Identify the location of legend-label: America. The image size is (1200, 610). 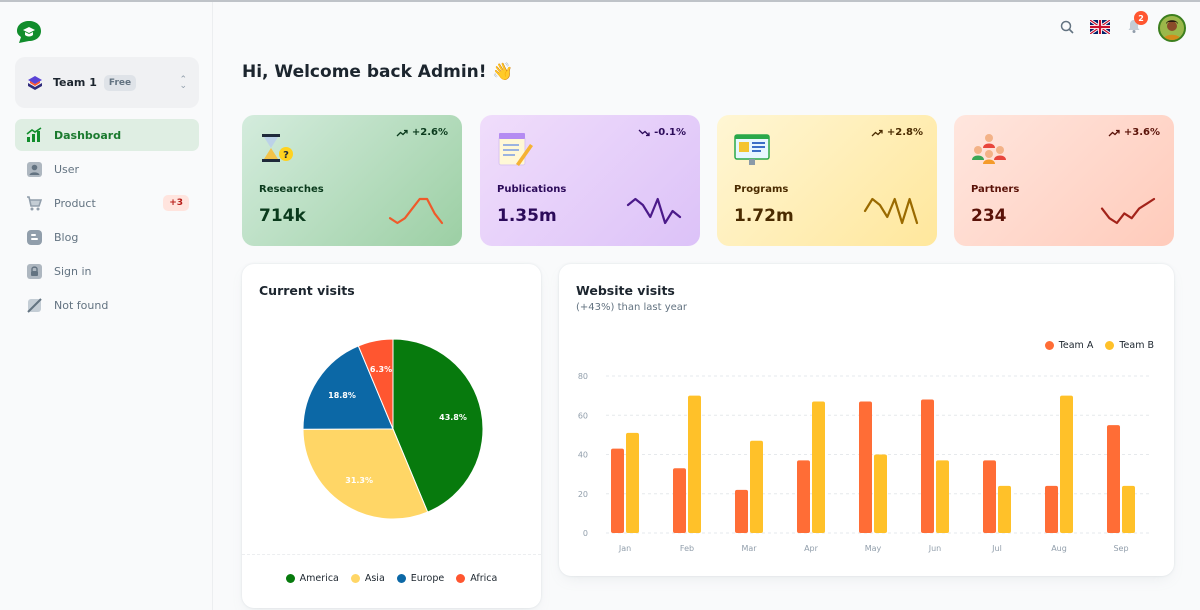
(319, 578).